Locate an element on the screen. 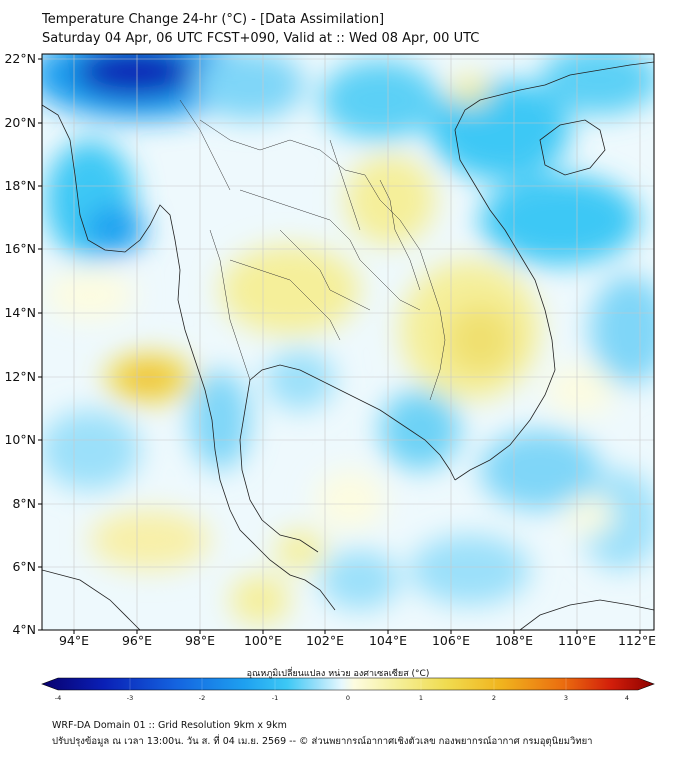 This screenshot has width=676, height=760. lat-label-22n: 22°N is located at coordinates (20, 58).